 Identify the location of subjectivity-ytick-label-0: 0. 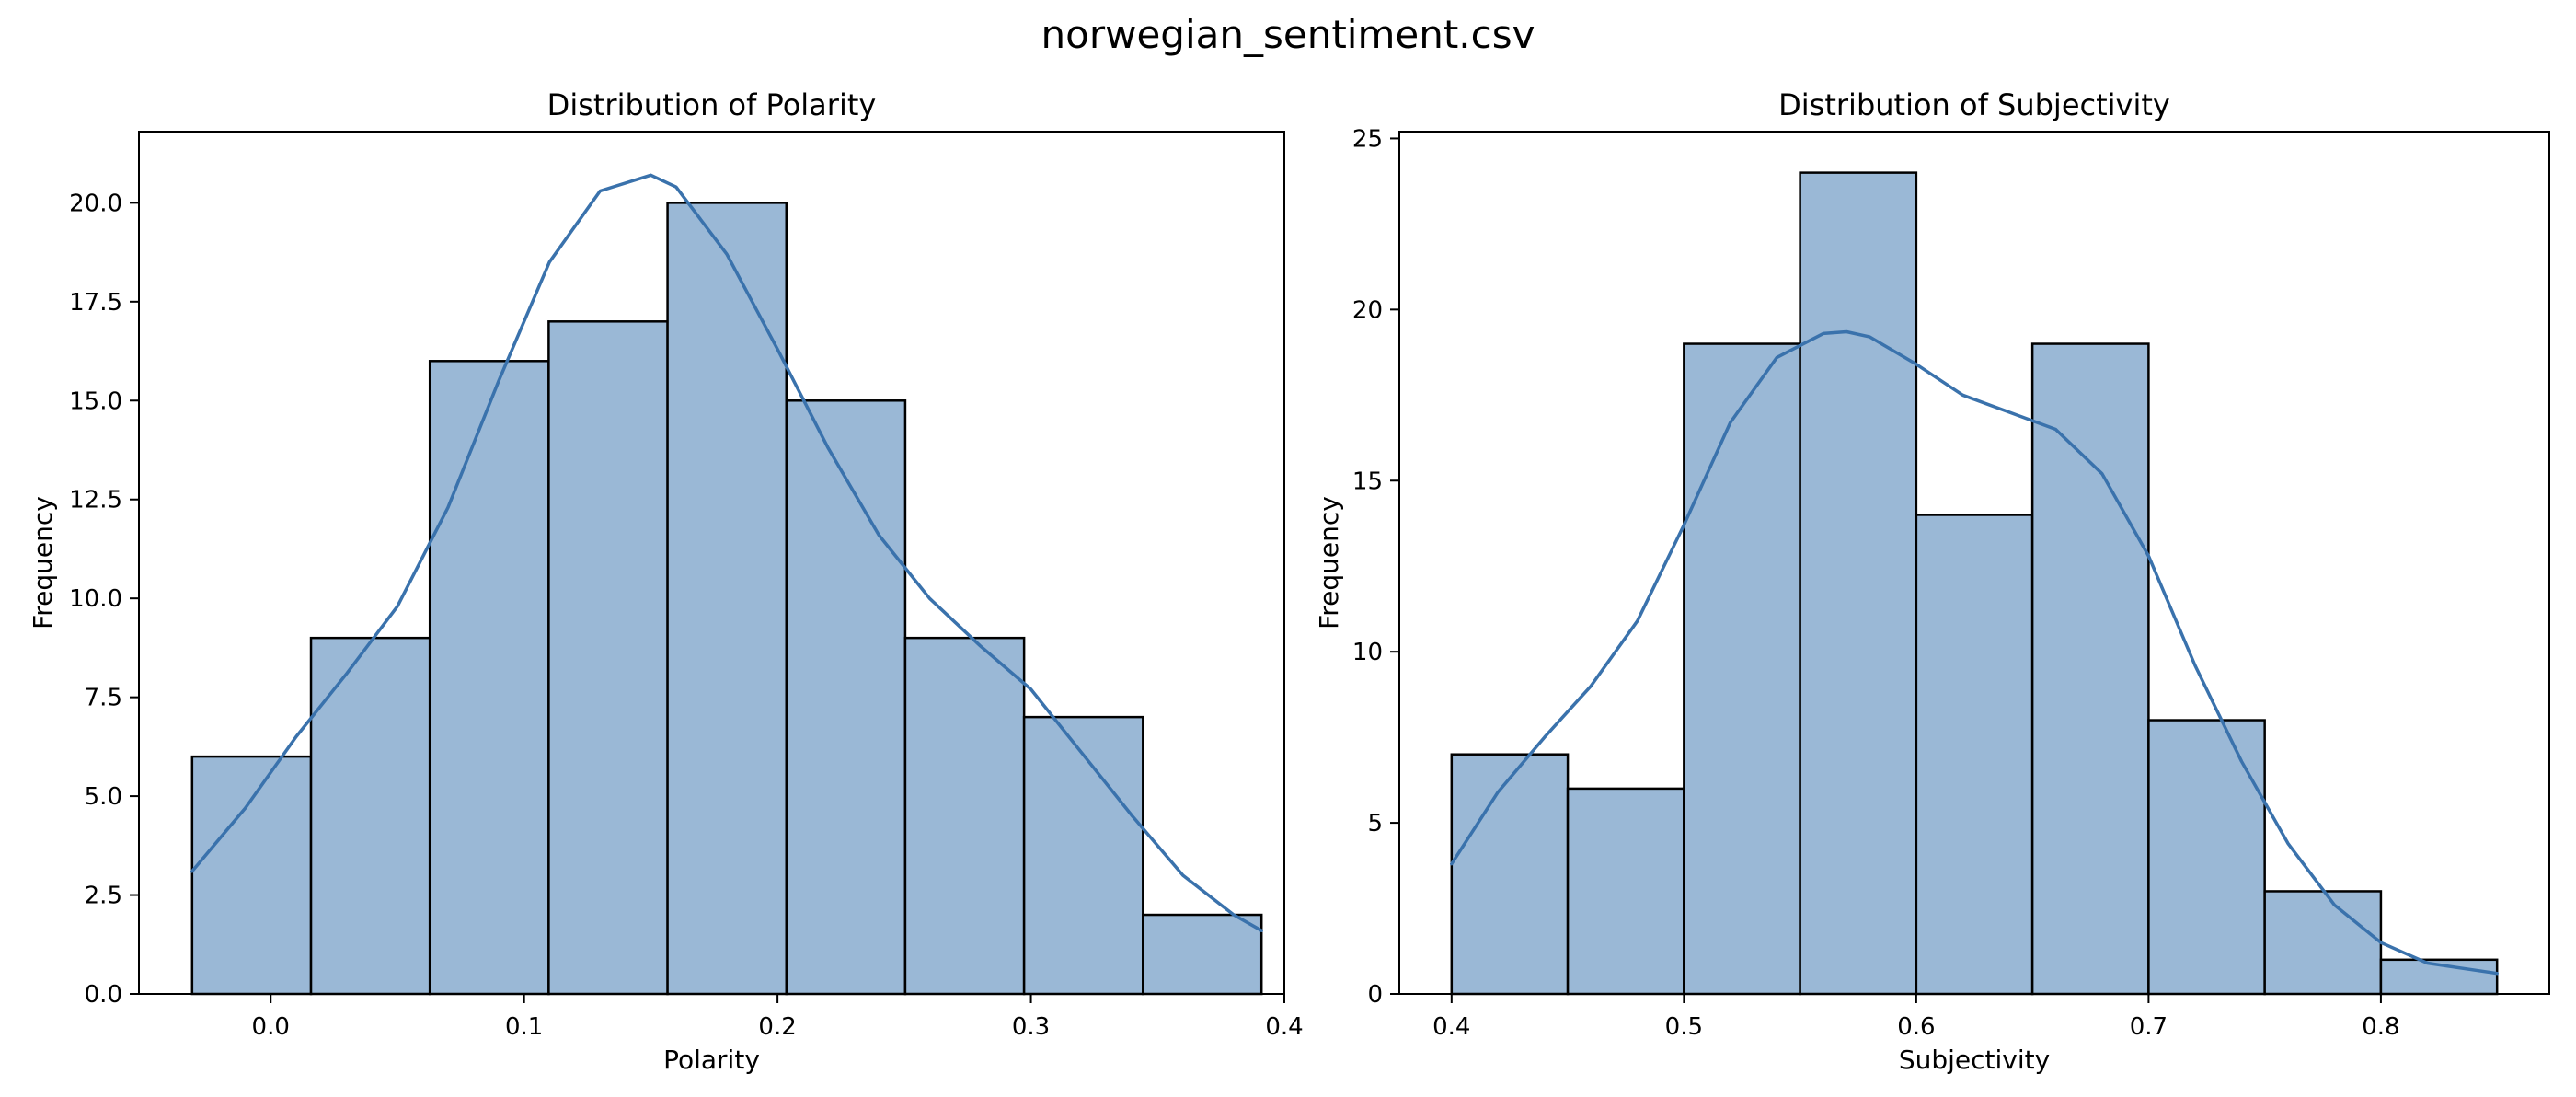
(1375, 995).